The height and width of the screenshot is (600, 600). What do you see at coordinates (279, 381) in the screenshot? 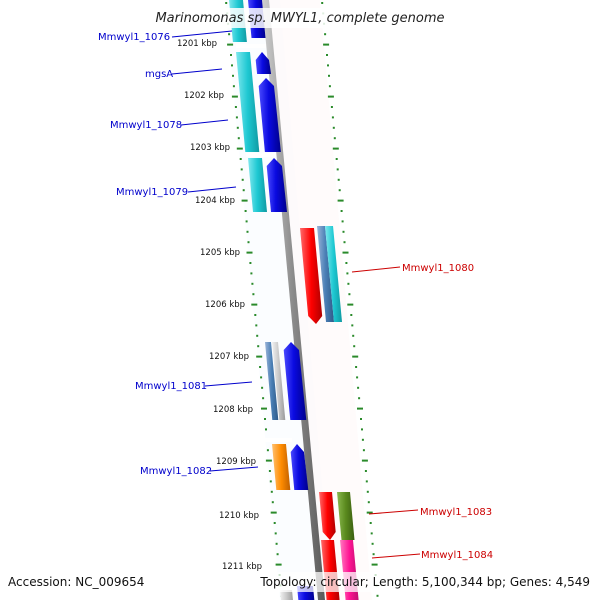
I see `gene-mmwyl1-1081-grey` at bounding box center [279, 381].